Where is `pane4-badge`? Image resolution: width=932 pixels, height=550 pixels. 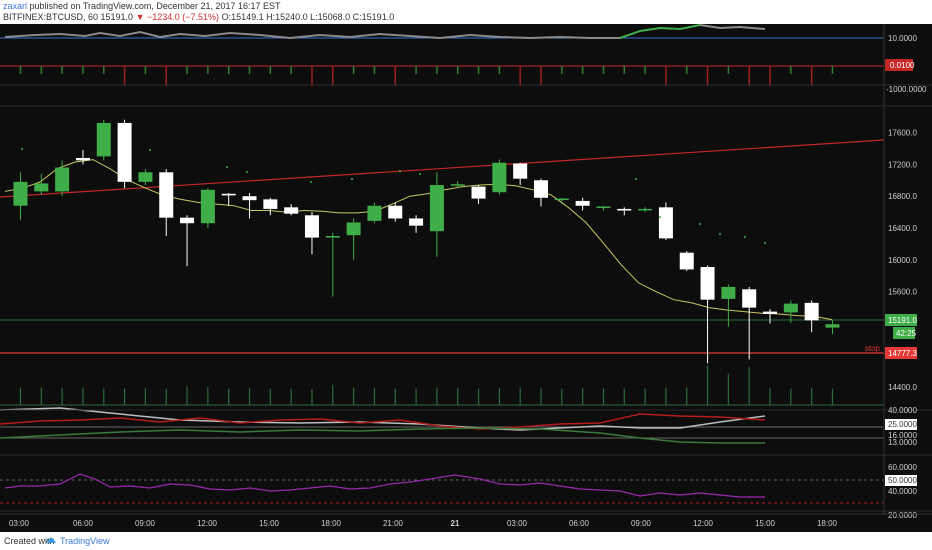 pane4-badge is located at coordinates (901, 480).